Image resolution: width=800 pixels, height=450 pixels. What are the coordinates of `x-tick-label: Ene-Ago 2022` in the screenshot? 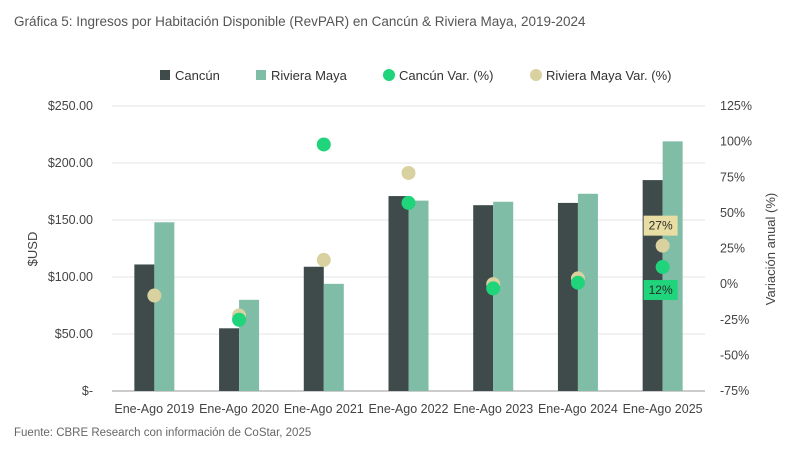 It's located at (409, 409).